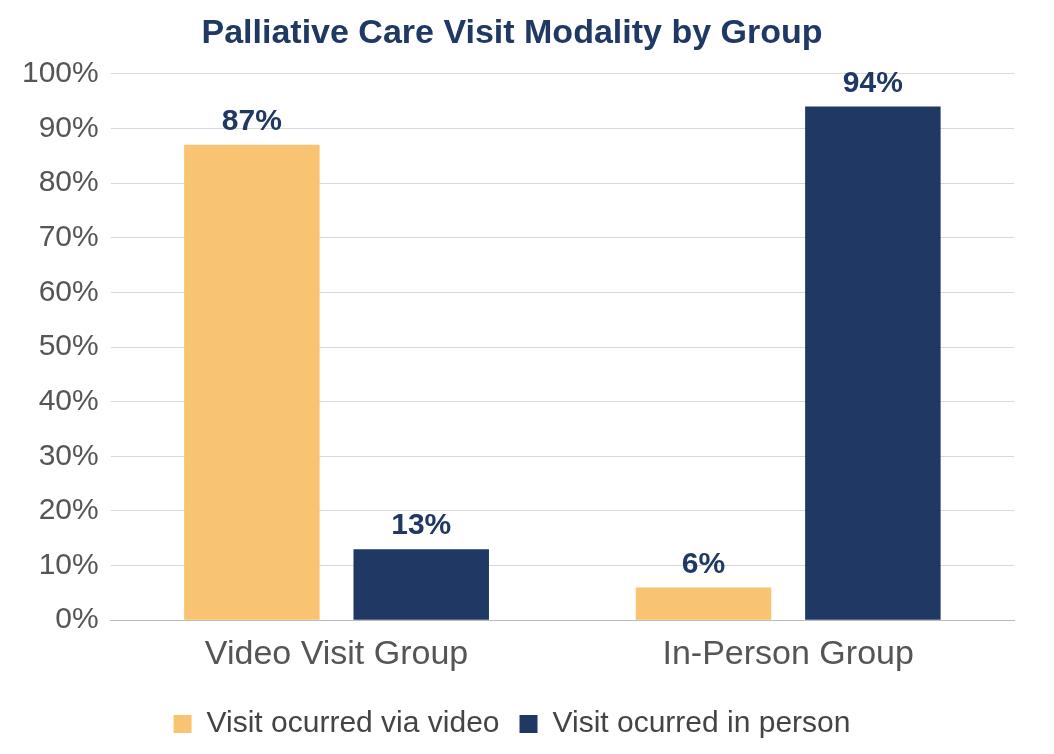  What do you see at coordinates (68, 290) in the screenshot?
I see `y-tick-label: 60%` at bounding box center [68, 290].